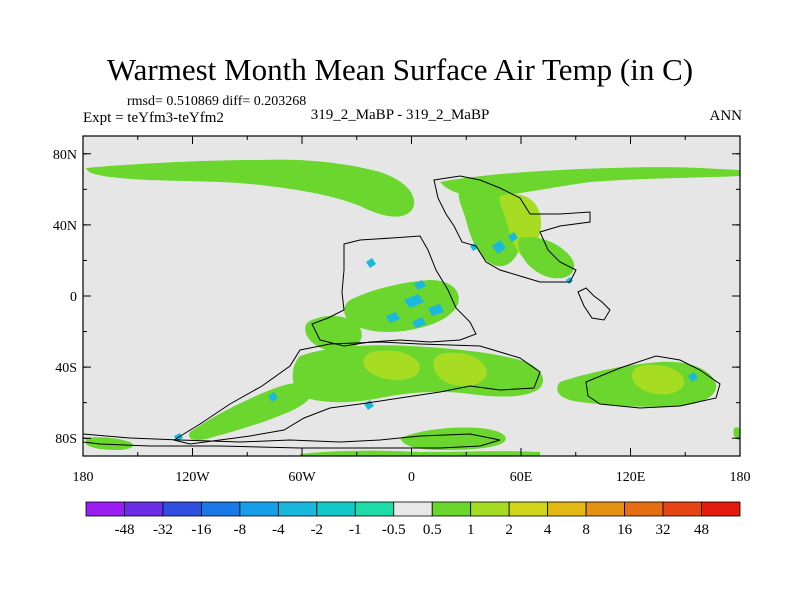 The image size is (800, 600). Describe the element at coordinates (736, 433) in the screenshot. I see `anomaly-region-far-east` at that location.